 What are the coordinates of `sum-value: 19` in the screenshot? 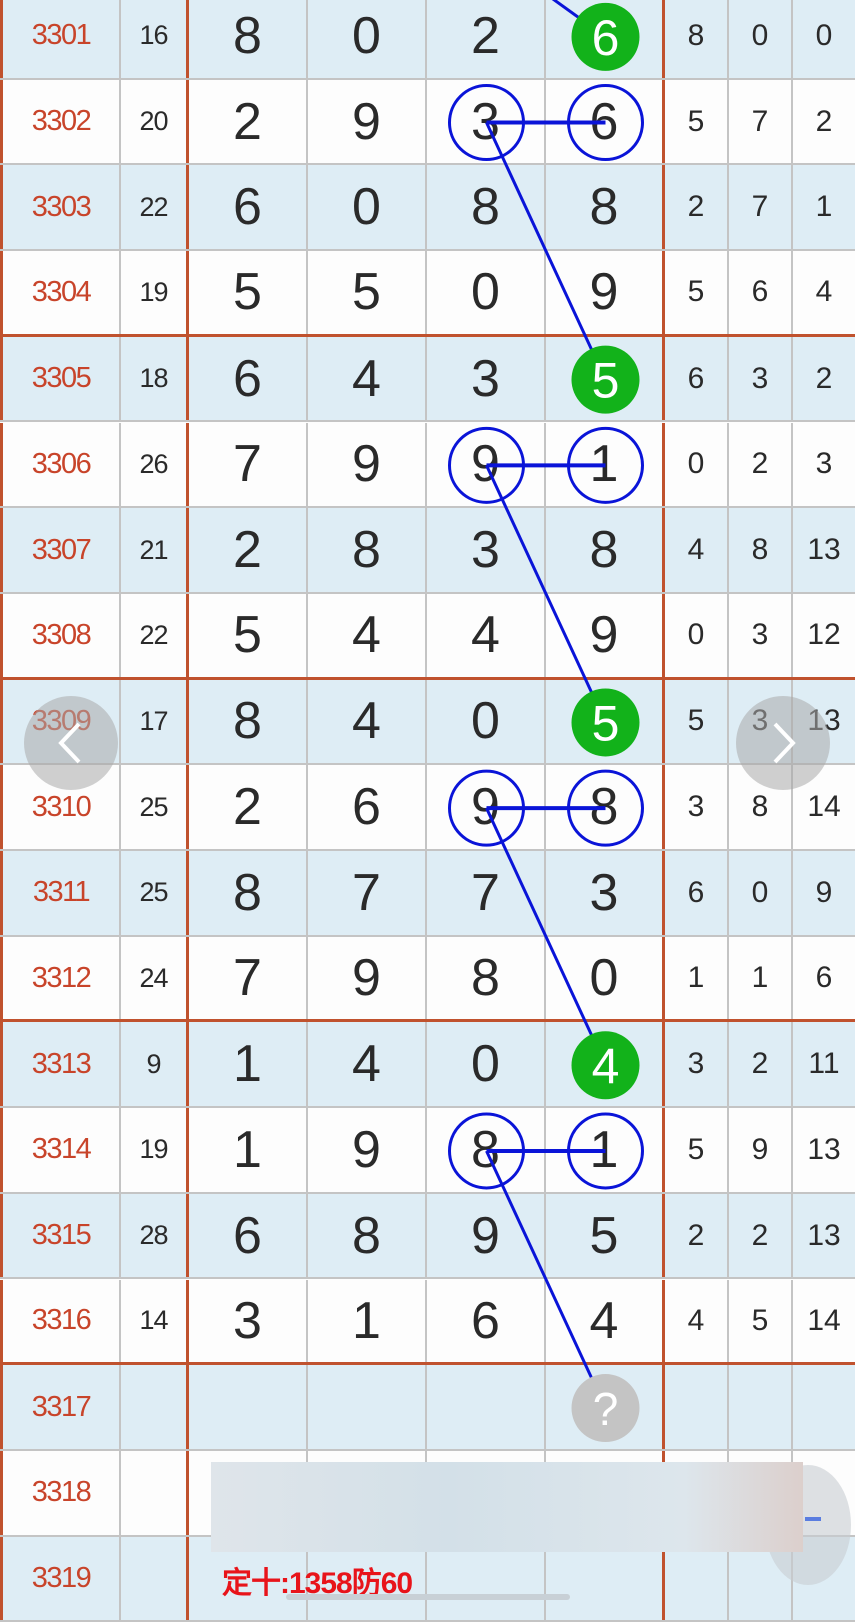 It's located at (155, 1150).